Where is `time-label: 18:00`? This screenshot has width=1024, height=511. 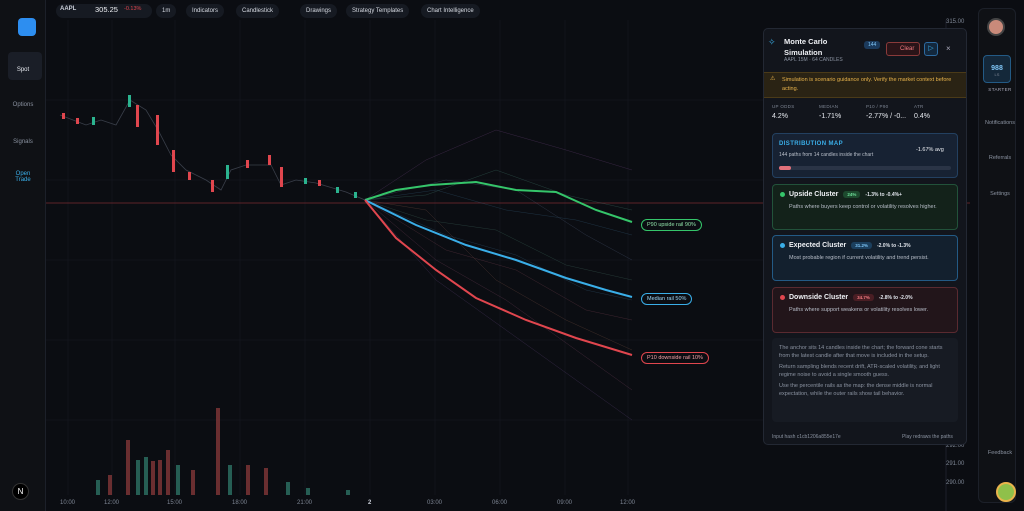 time-label: 18:00 is located at coordinates (240, 503).